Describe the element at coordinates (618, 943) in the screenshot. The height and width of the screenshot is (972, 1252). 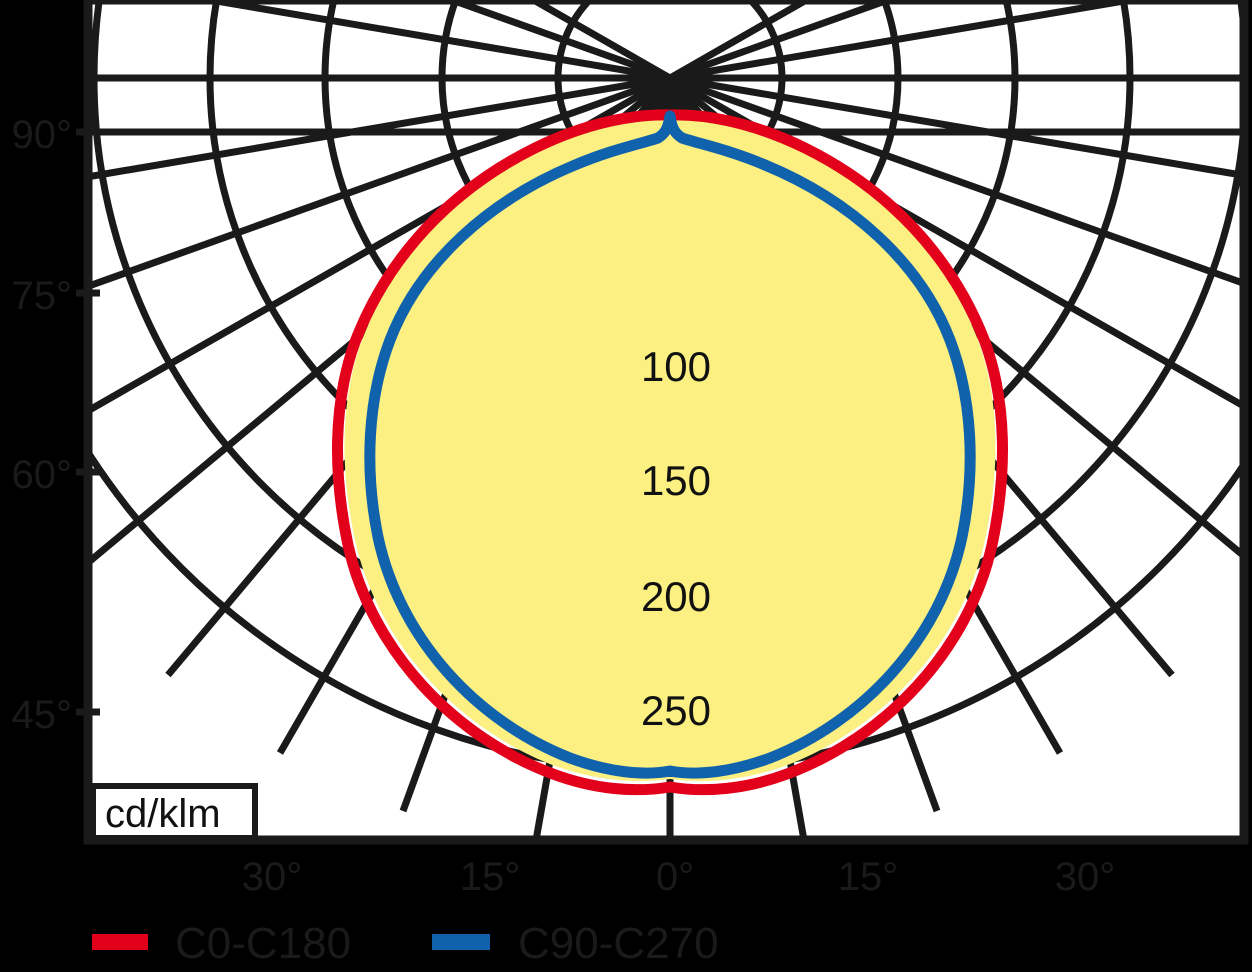
I see `legend-label-c90-c270: C90-C270` at that location.